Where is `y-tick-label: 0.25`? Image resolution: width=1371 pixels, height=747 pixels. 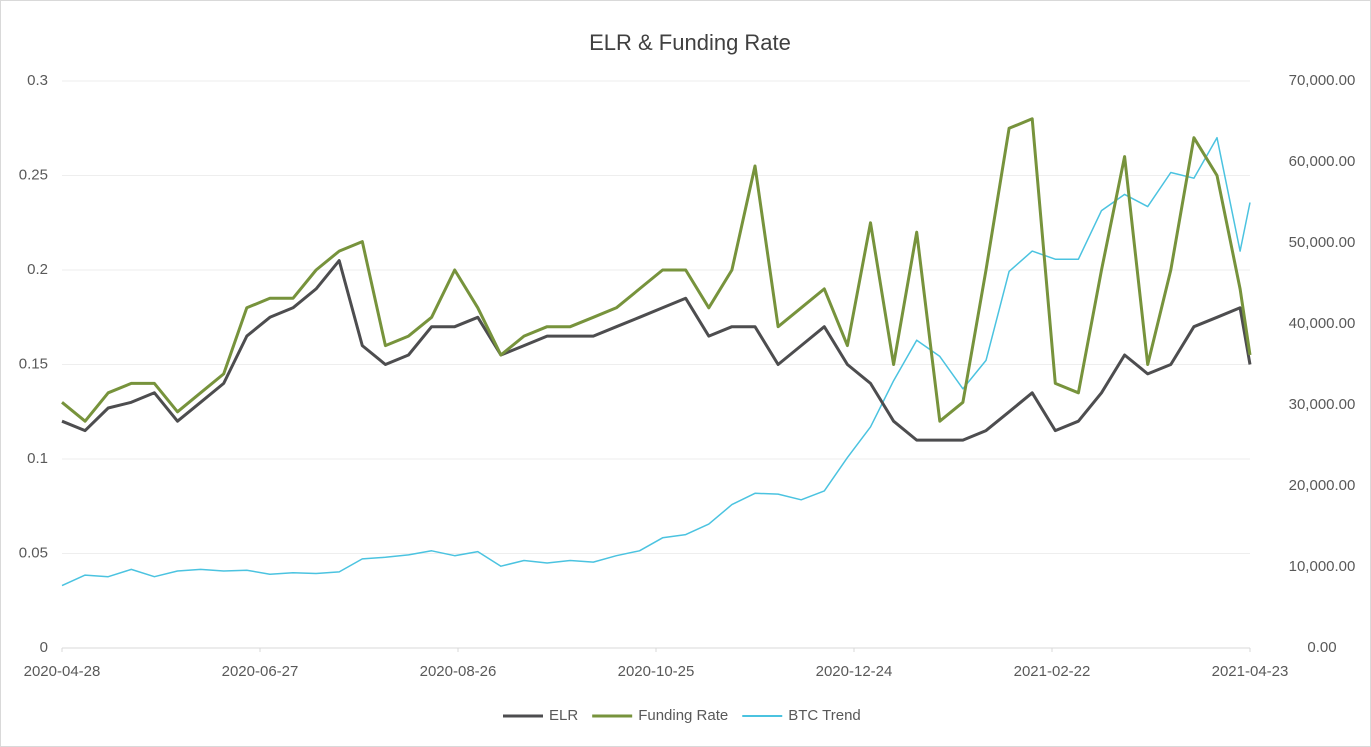
y-tick-label: 0.25 is located at coordinates (33, 174).